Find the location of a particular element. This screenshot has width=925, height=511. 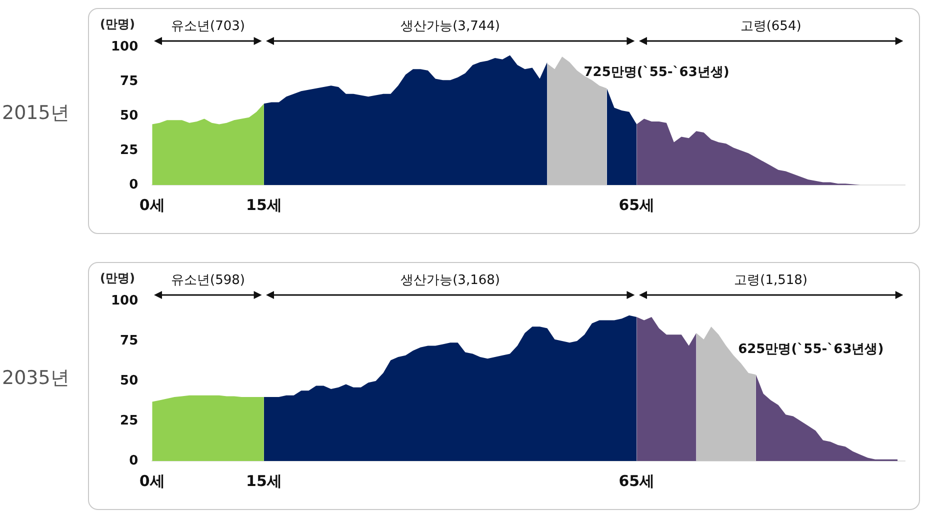

text: 생산가능(3,168) is located at coordinates (450, 280).